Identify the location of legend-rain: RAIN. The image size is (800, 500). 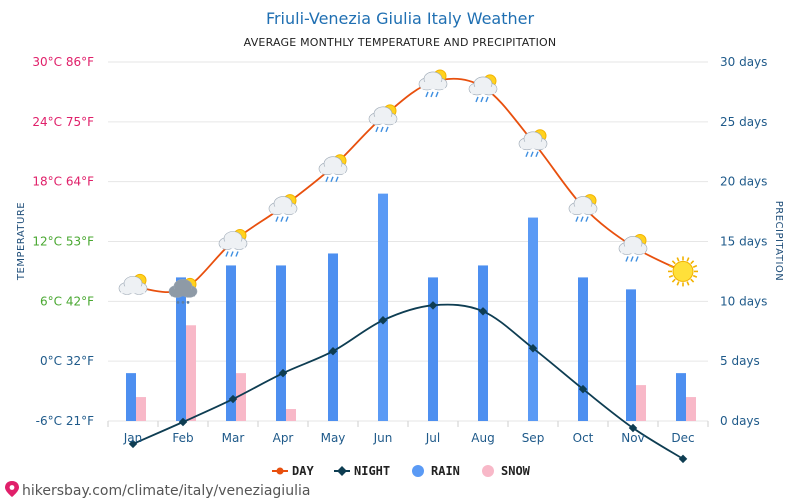
(436, 471).